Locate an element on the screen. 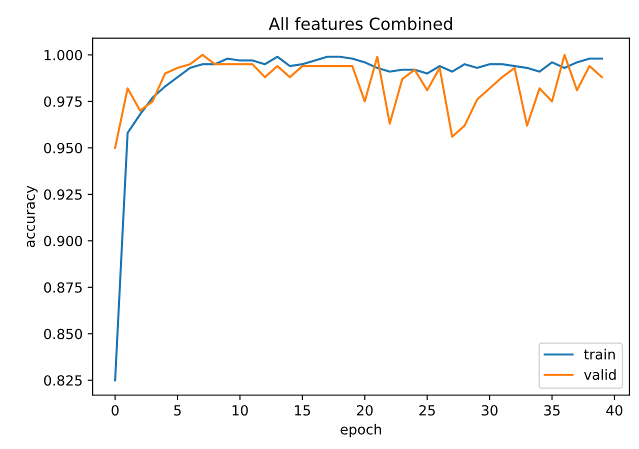 This screenshot has width=639, height=449. x-tick-label: 40 is located at coordinates (614, 410).